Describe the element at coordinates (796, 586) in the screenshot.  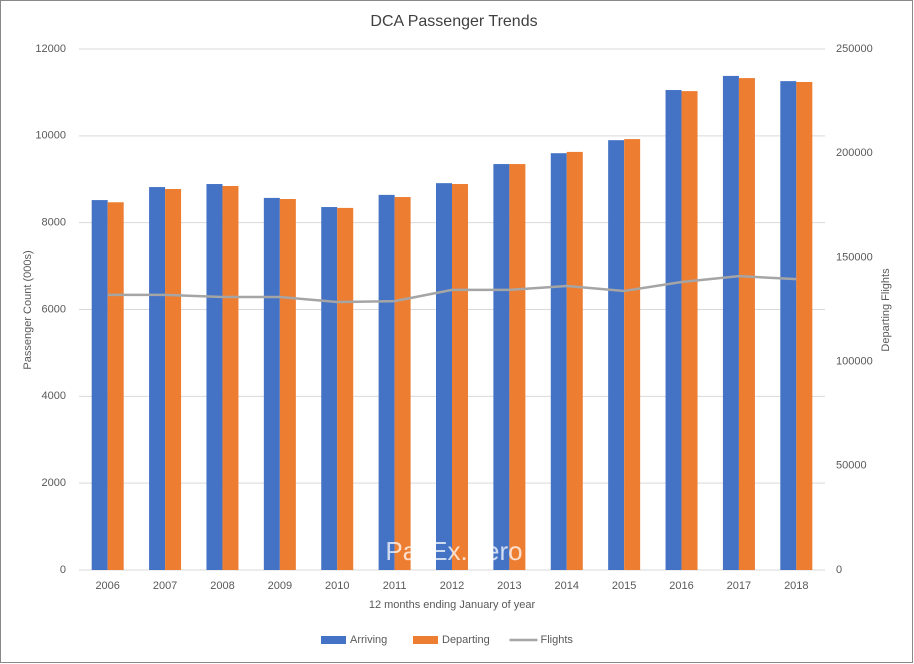
I see `x-tick-label: 2018` at that location.